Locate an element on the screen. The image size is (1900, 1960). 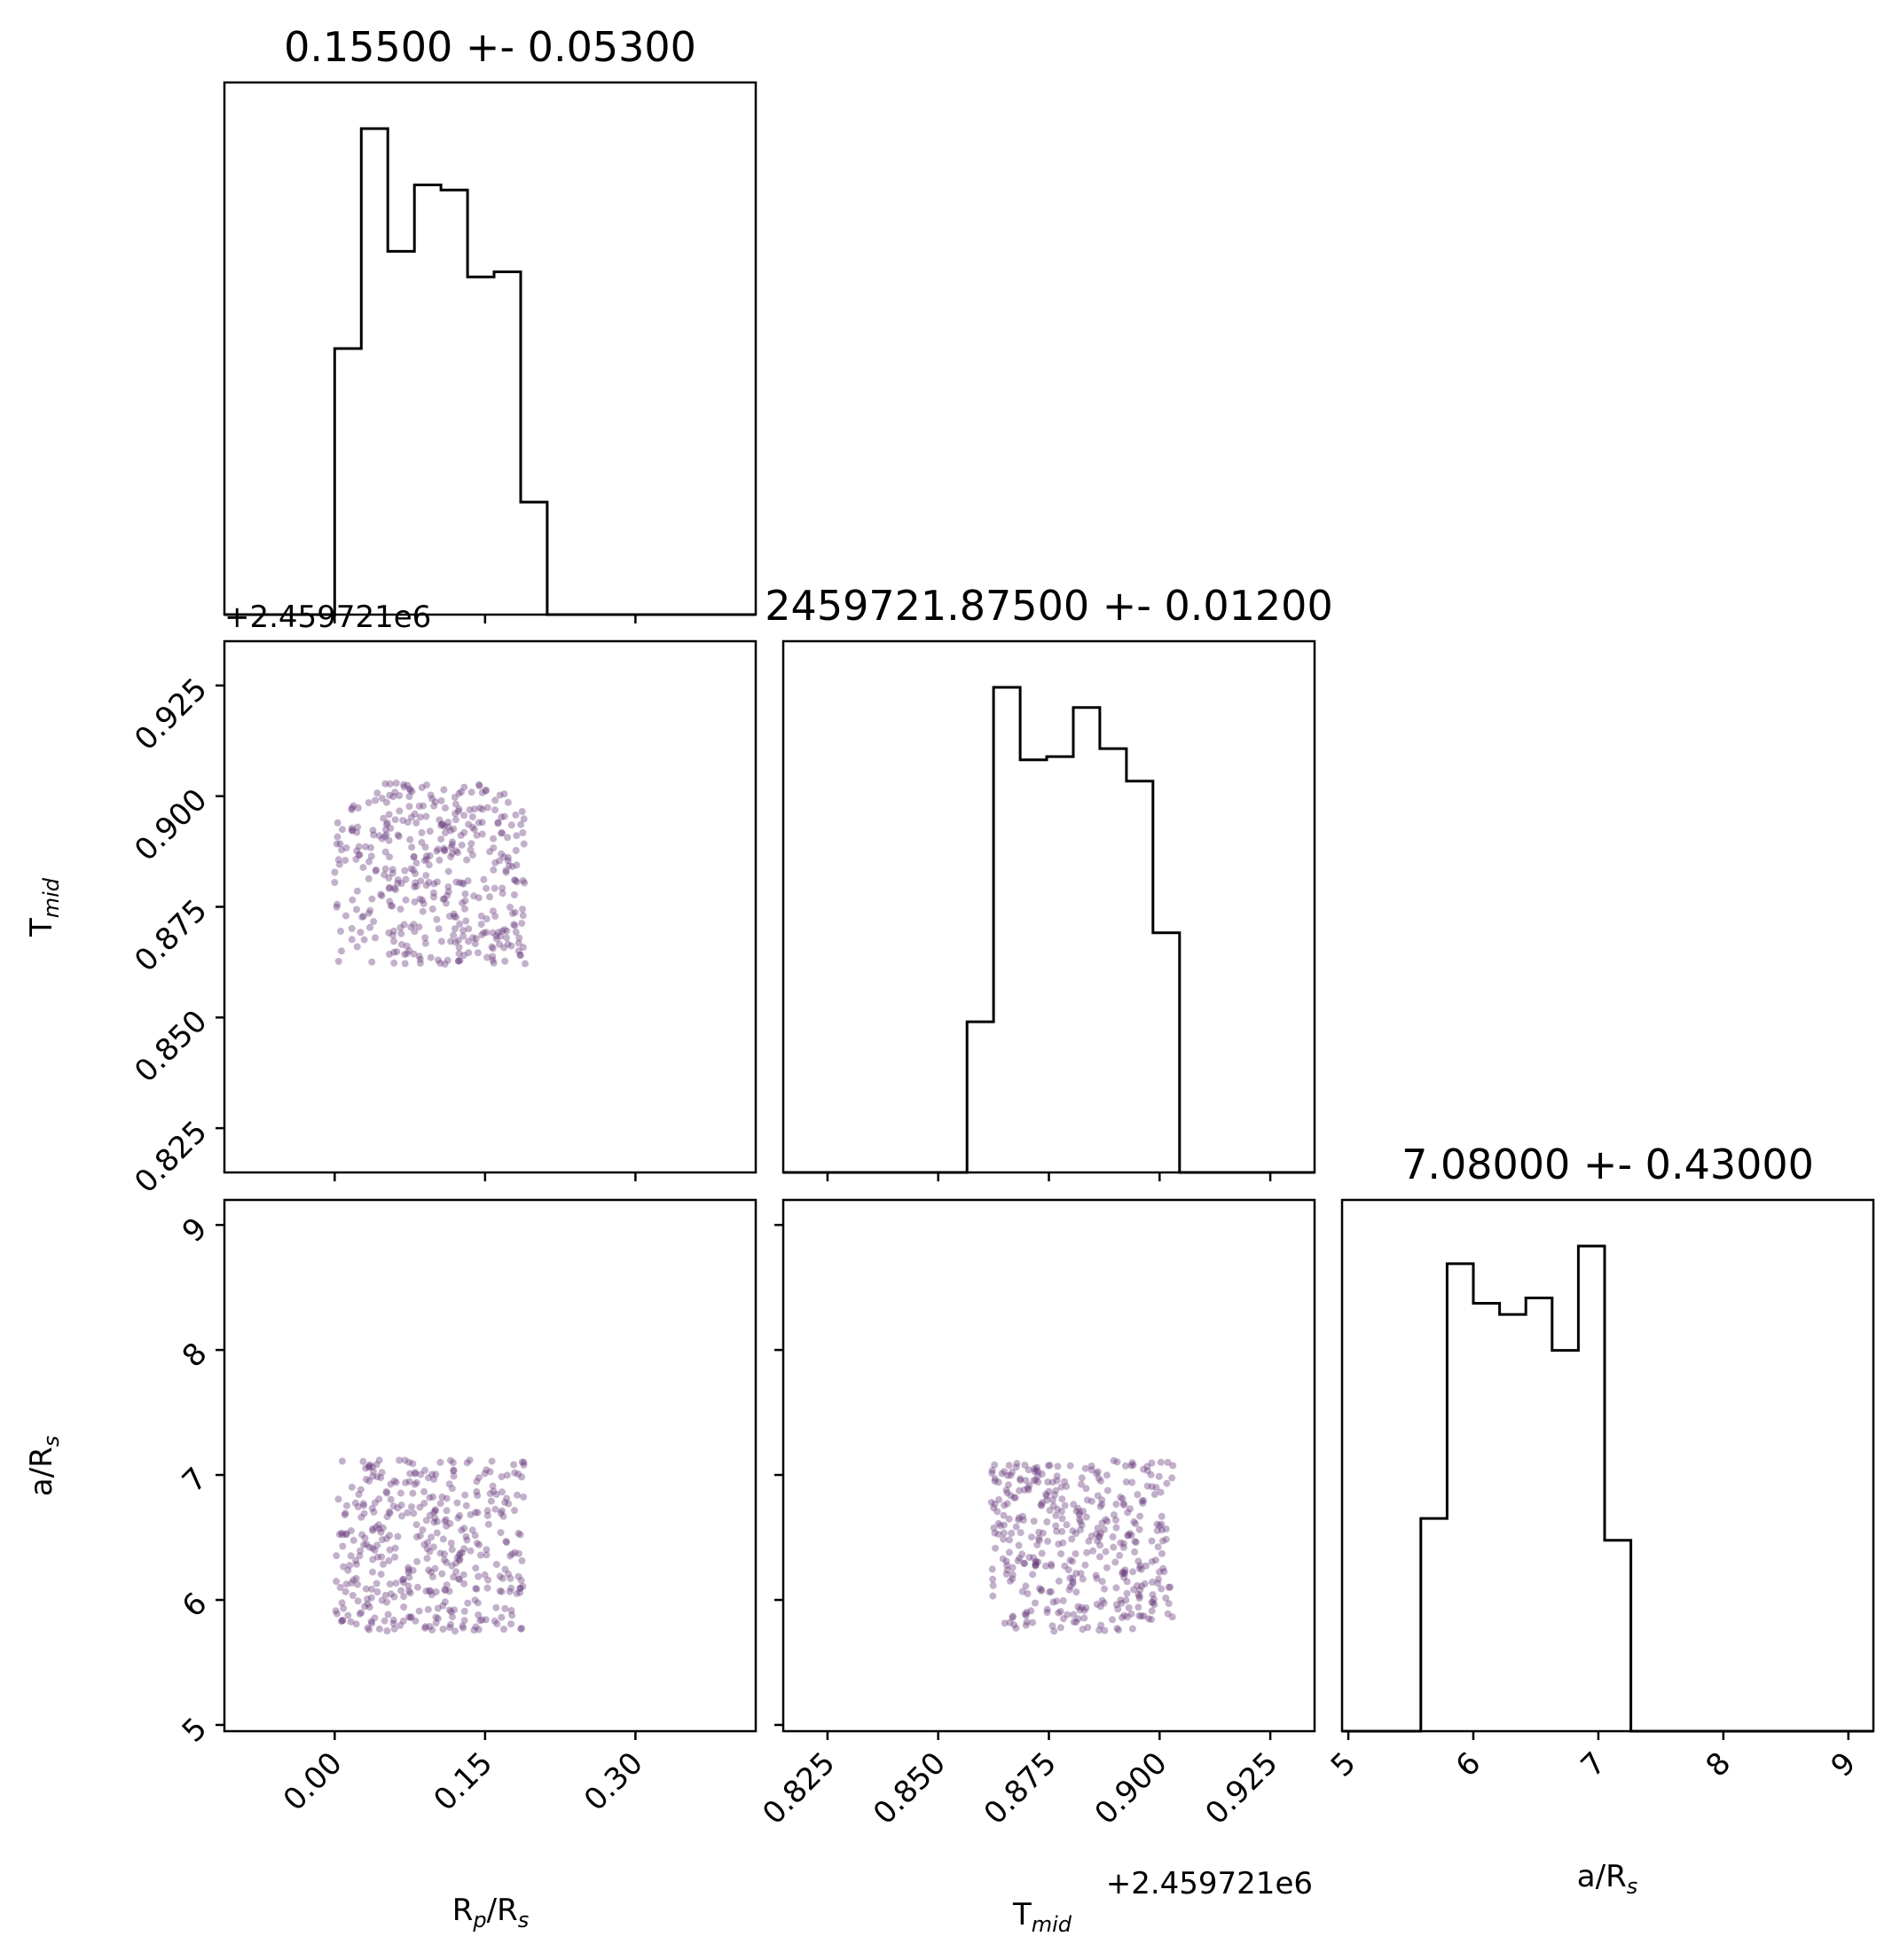
y-tick-label: 0.925 is located at coordinates (171, 714).